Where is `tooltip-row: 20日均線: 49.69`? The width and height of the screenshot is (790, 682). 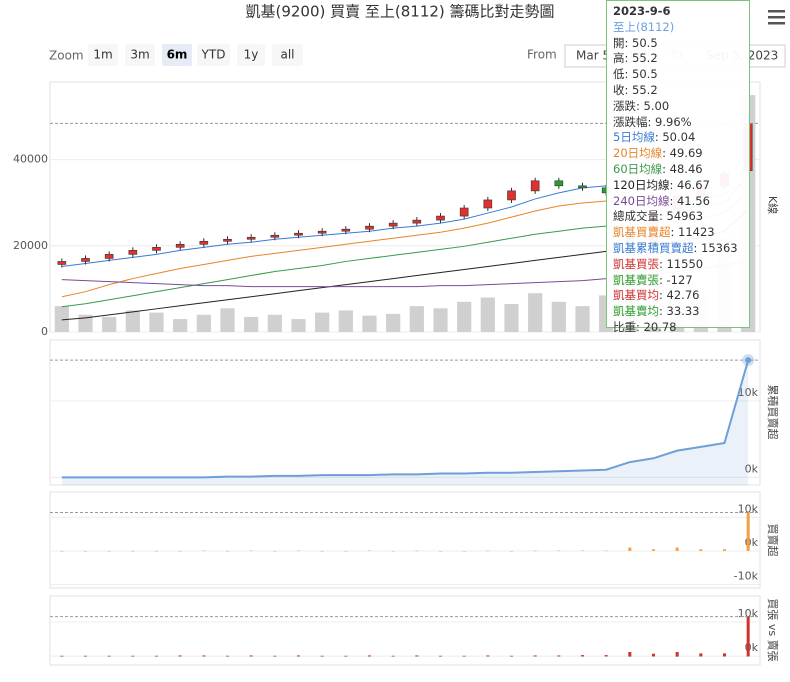
tooltip-row: 20日均線: 49.69 is located at coordinates (658, 153).